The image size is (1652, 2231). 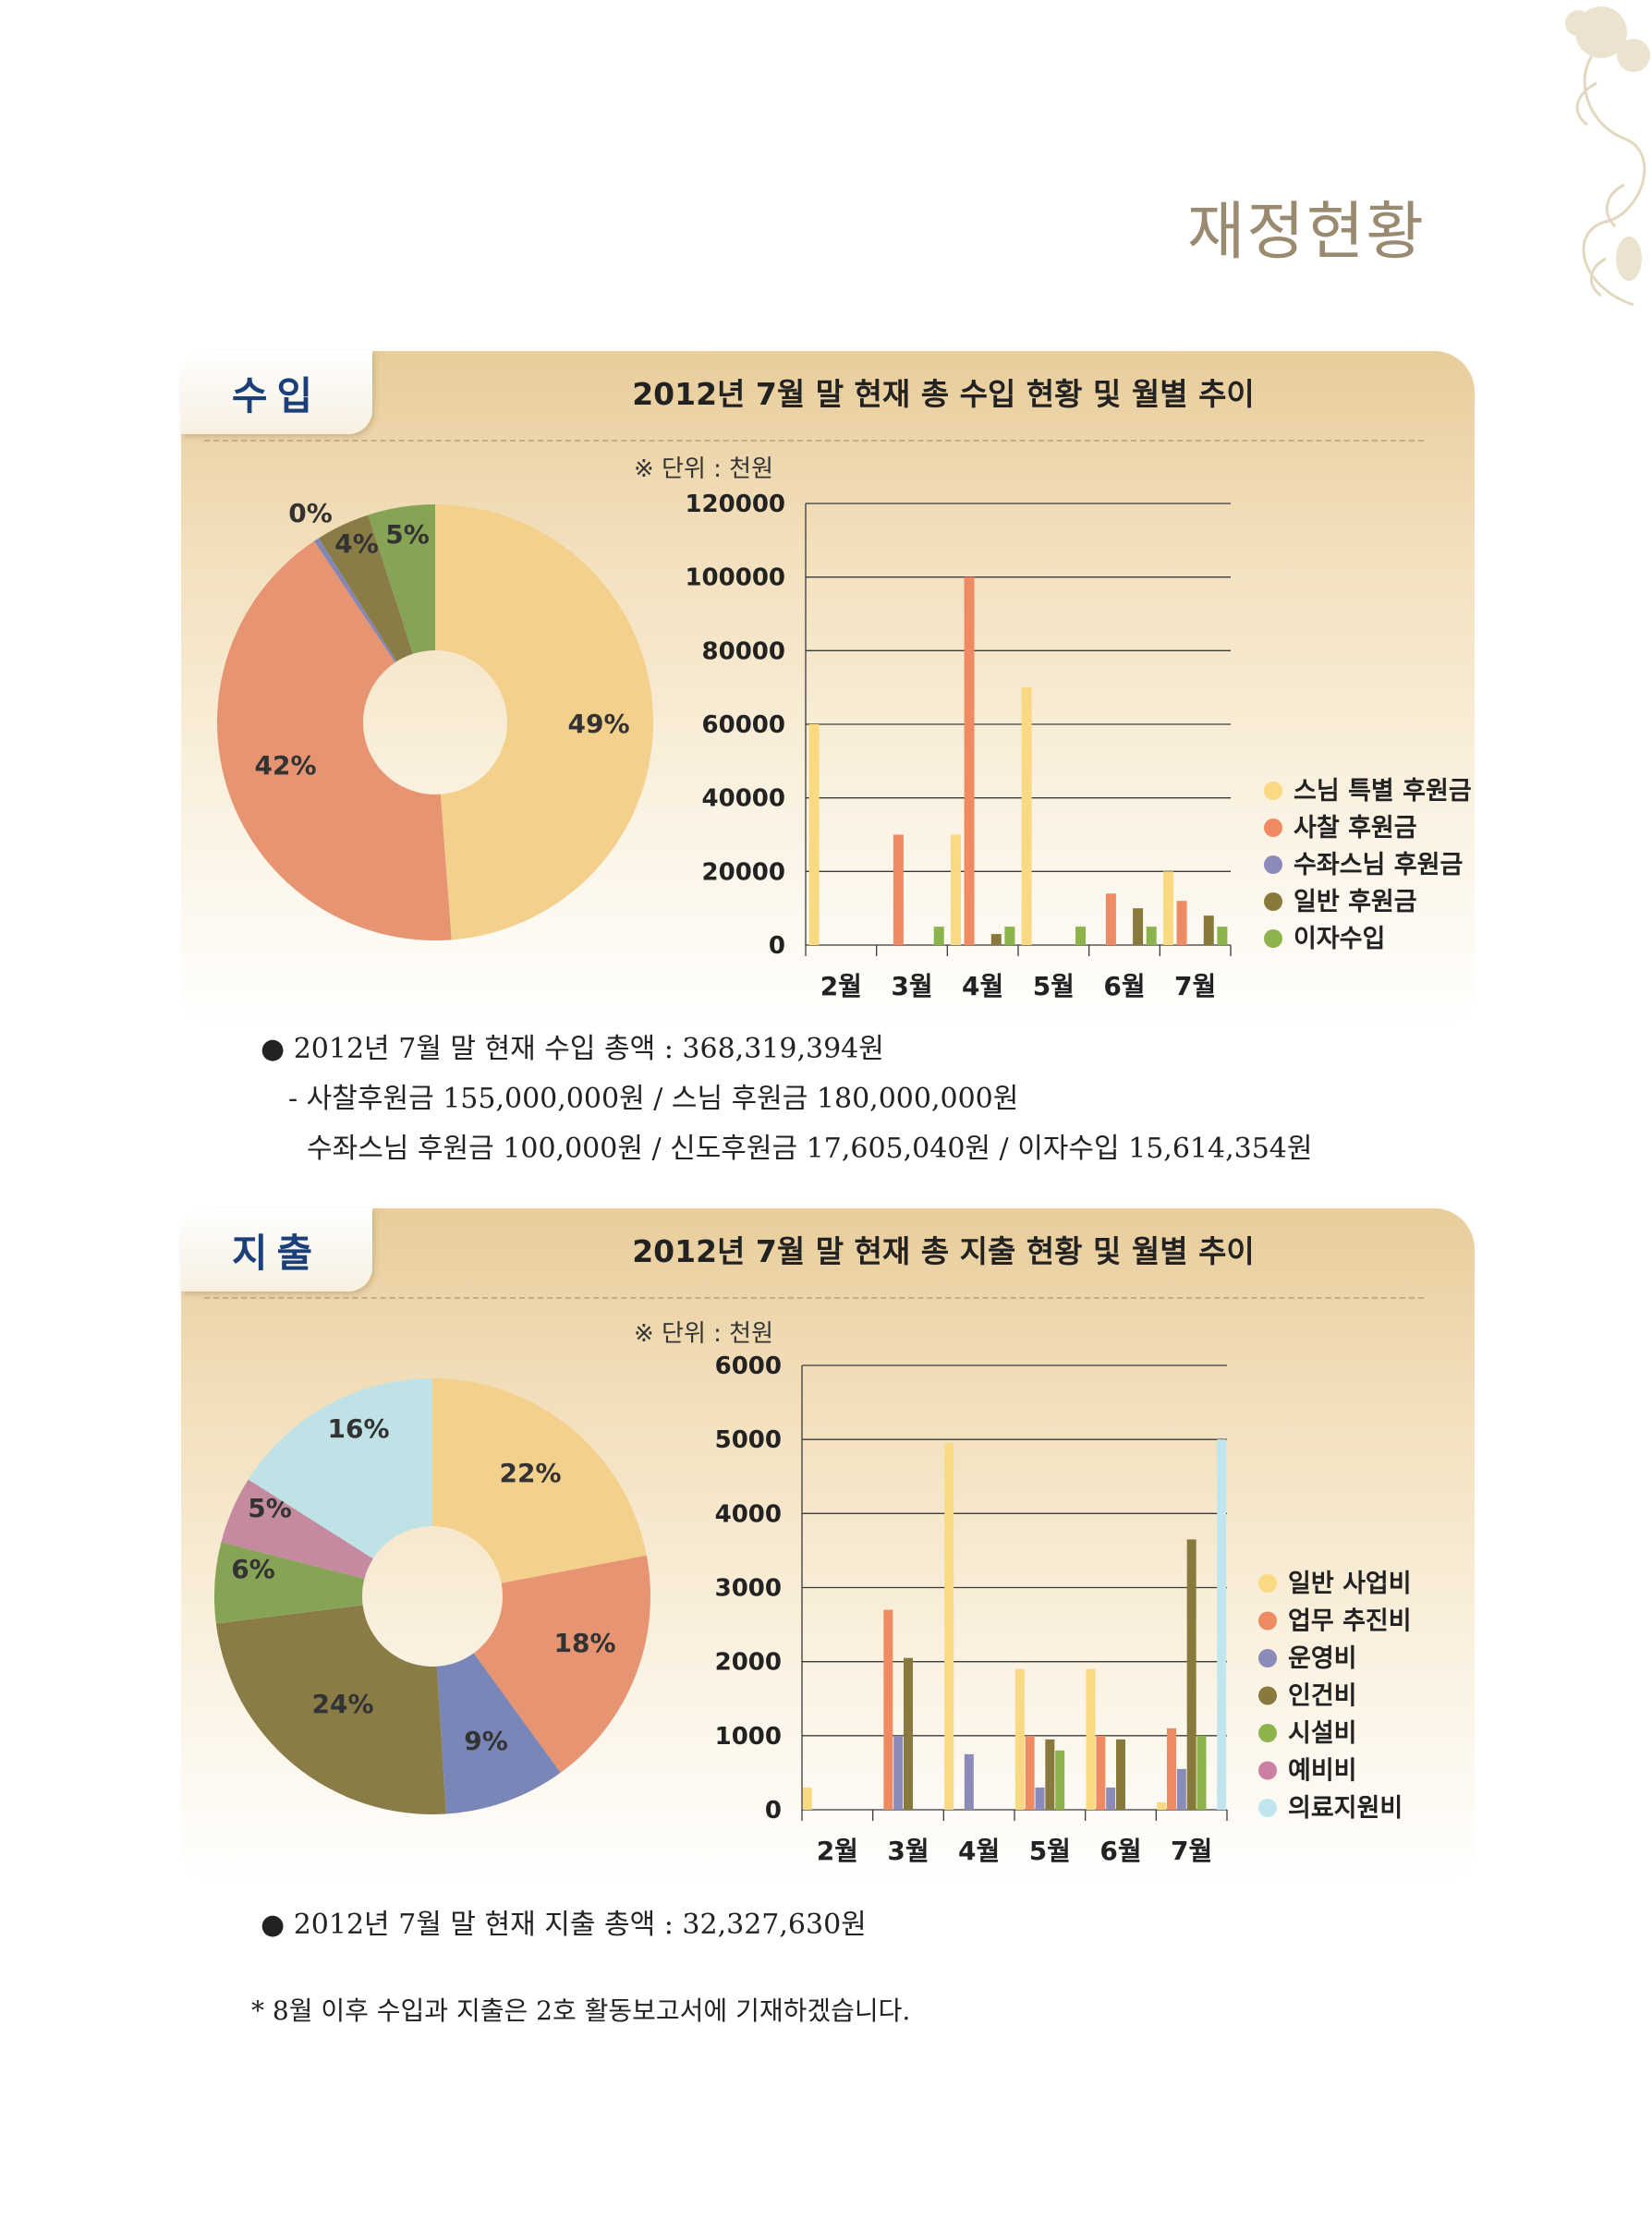 What do you see at coordinates (743, 725) in the screenshot?
I see `income-bar-ytick: 60000` at bounding box center [743, 725].